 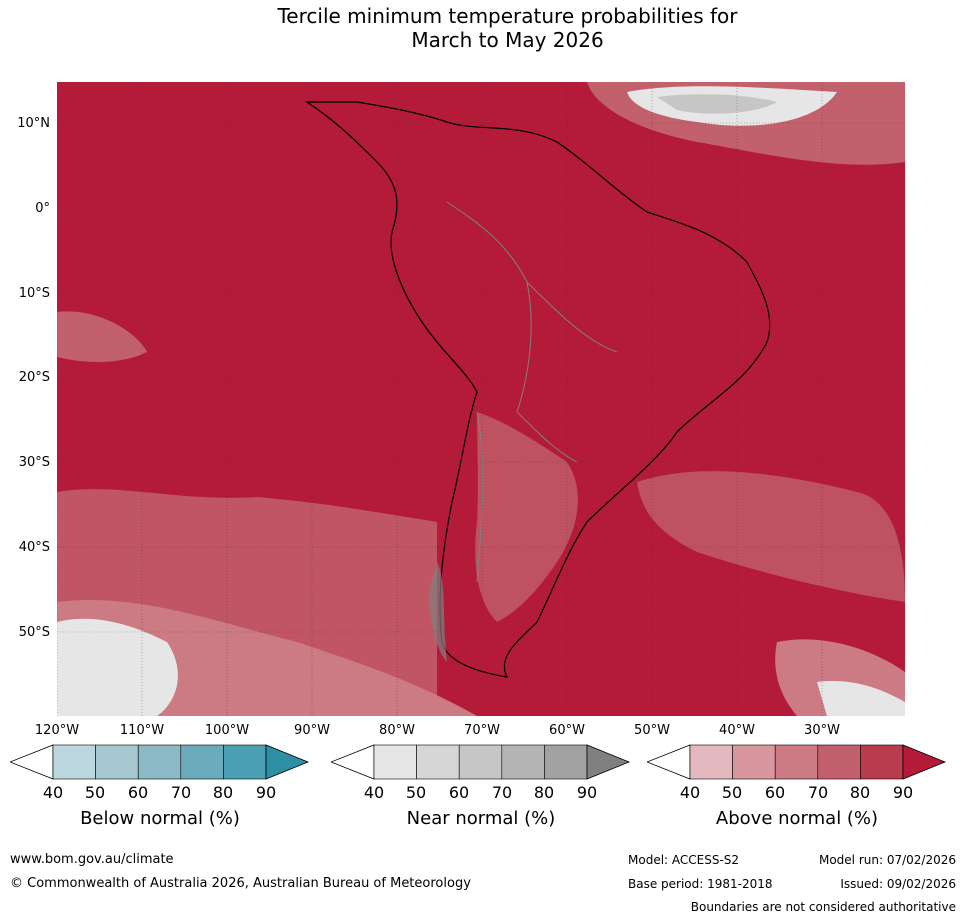 What do you see at coordinates (102, 336) in the screenshot?
I see `region-pacific-west` at bounding box center [102, 336].